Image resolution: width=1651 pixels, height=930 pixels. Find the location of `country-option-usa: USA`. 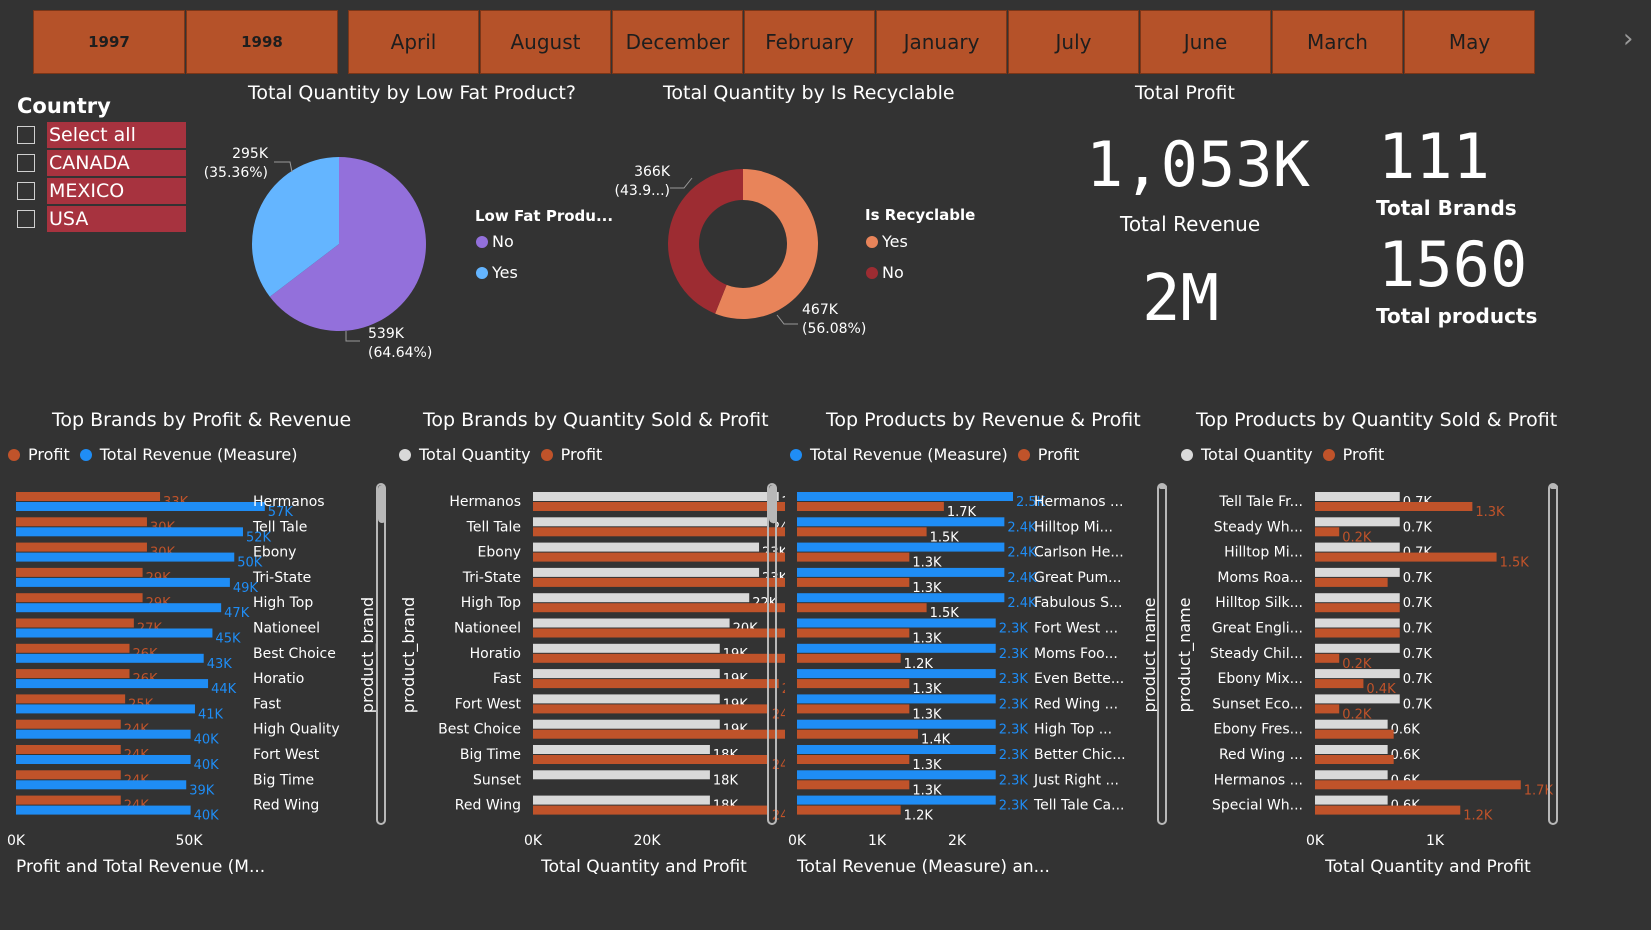

country-option-usa: USA is located at coordinates (101, 219).